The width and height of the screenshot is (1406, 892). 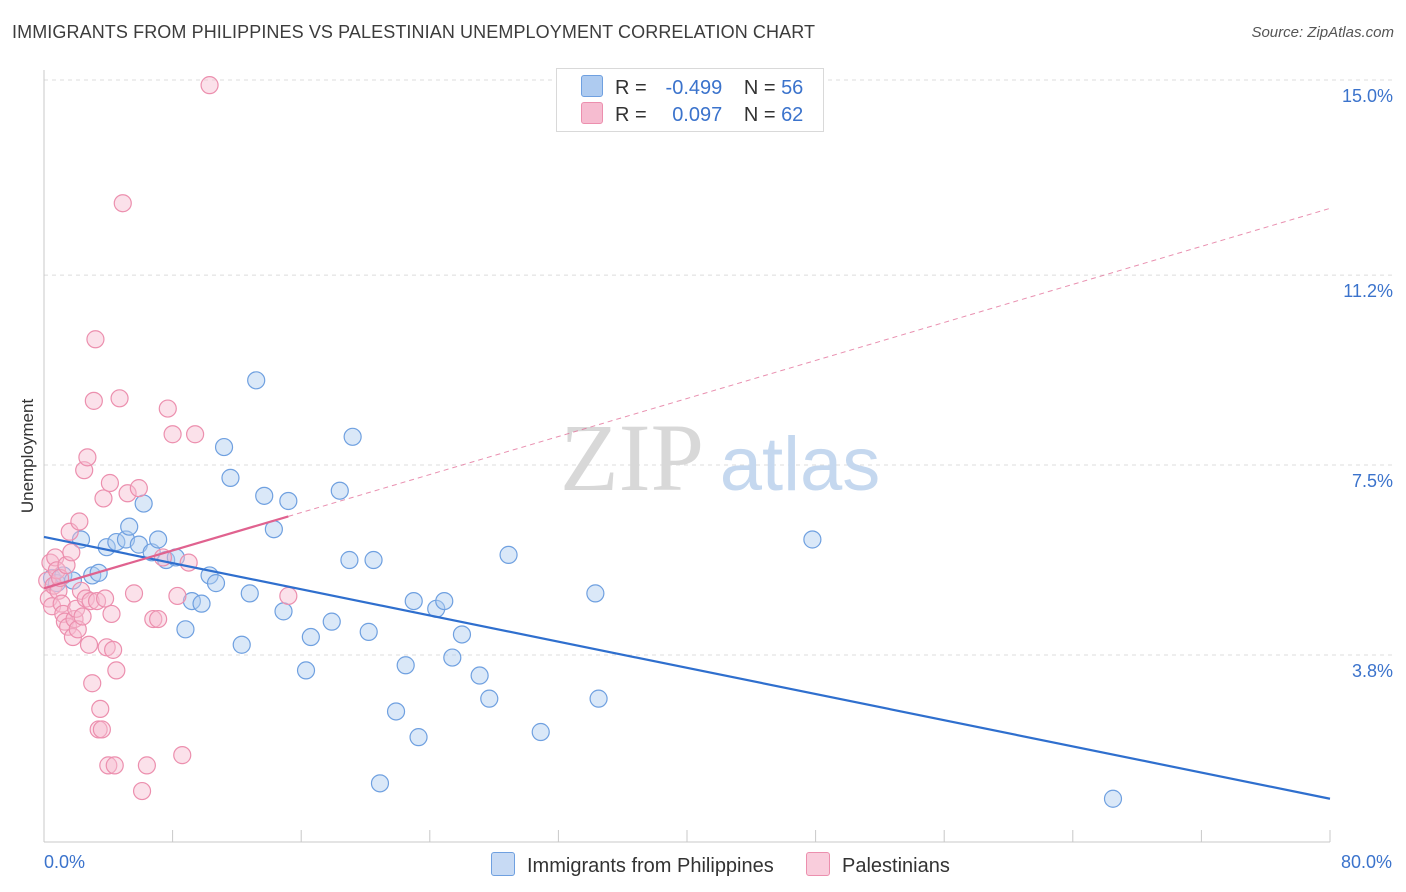 I want to click on y-tick-label: 3.8%, so click(x=1372, y=671).